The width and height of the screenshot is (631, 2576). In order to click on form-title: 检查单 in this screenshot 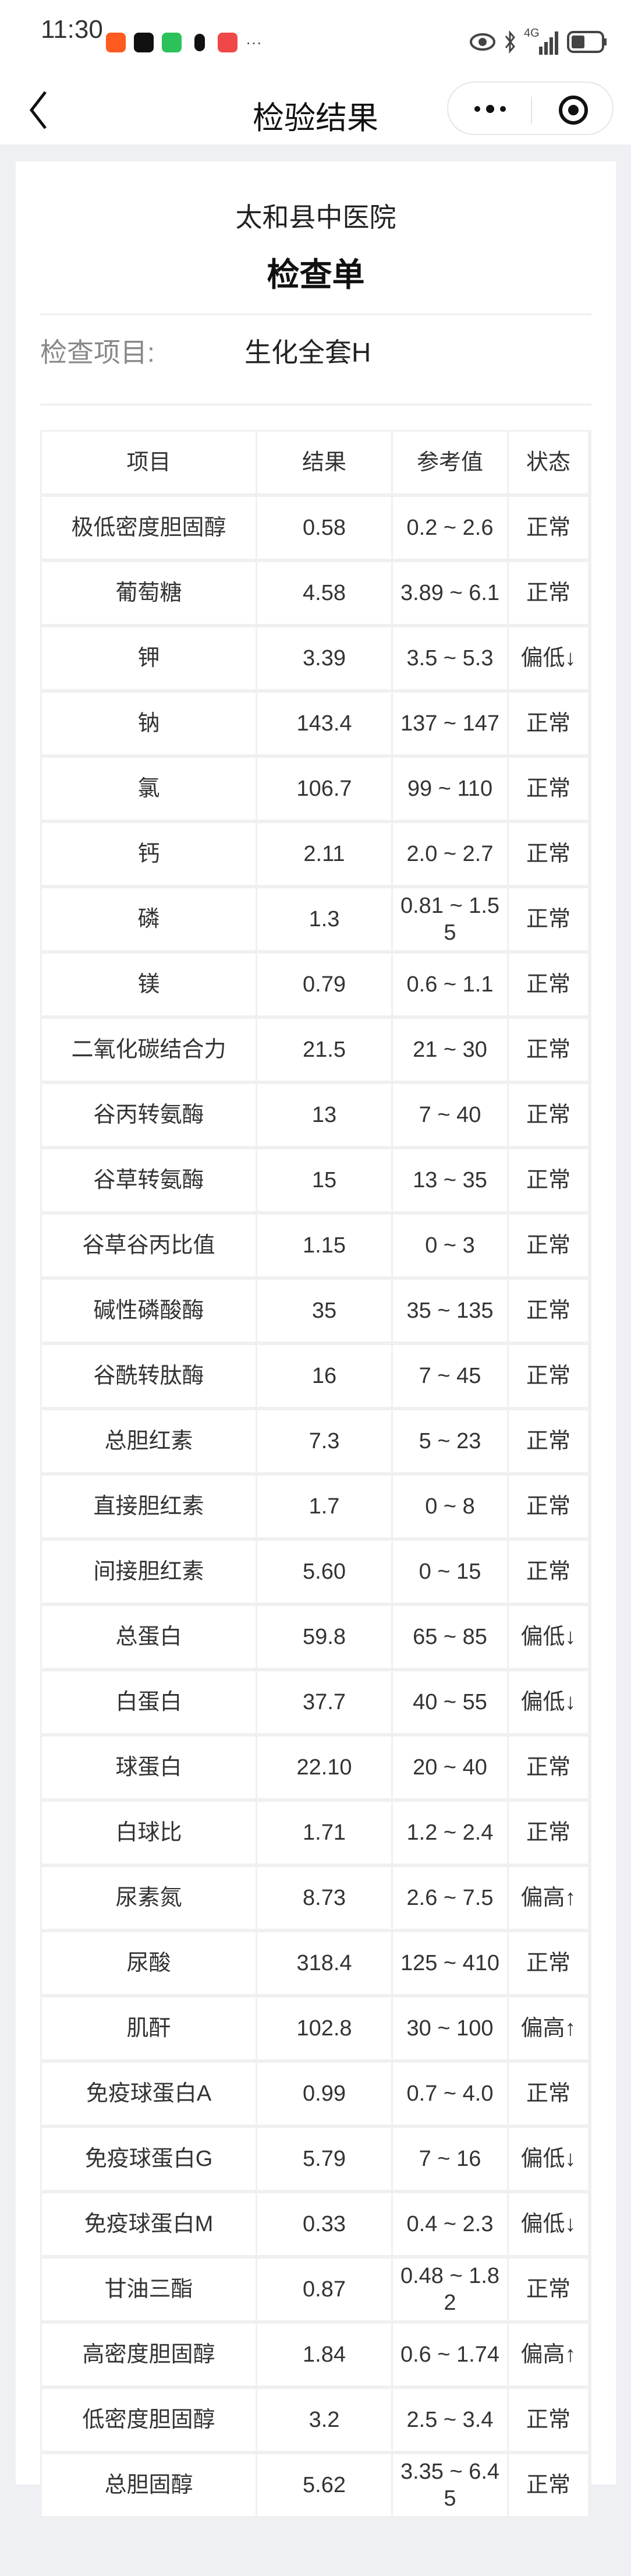, I will do `click(316, 274)`.